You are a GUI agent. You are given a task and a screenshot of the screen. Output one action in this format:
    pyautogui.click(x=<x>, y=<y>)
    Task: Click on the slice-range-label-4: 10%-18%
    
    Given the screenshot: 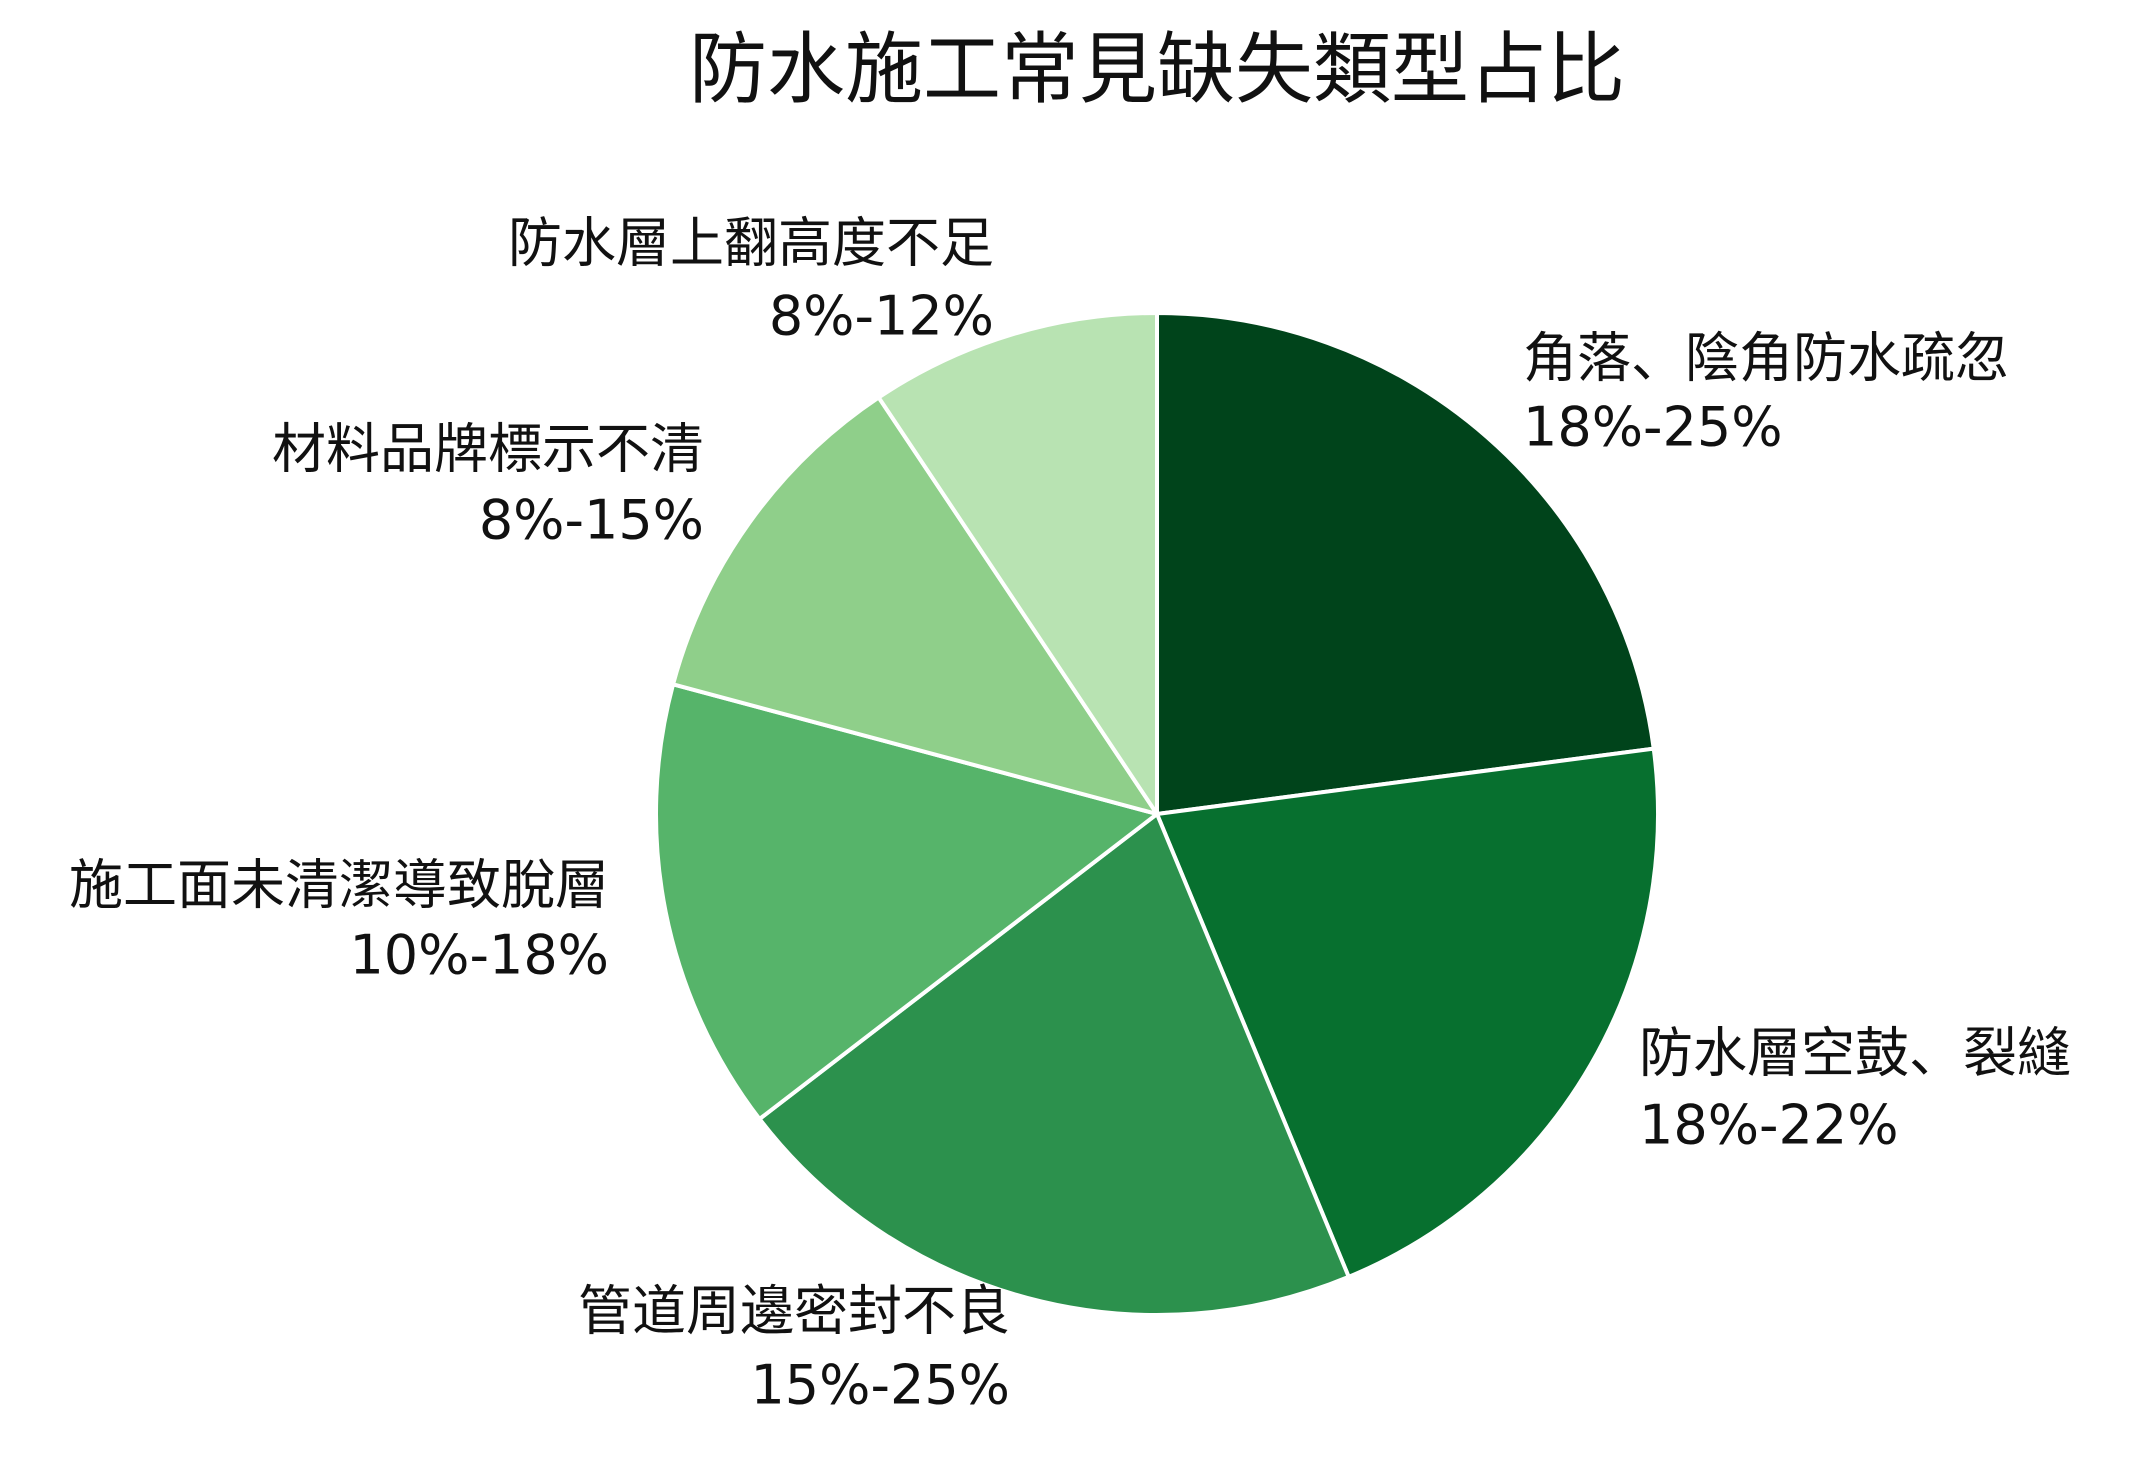 What is the action you would take?
    pyautogui.click(x=479, y=955)
    